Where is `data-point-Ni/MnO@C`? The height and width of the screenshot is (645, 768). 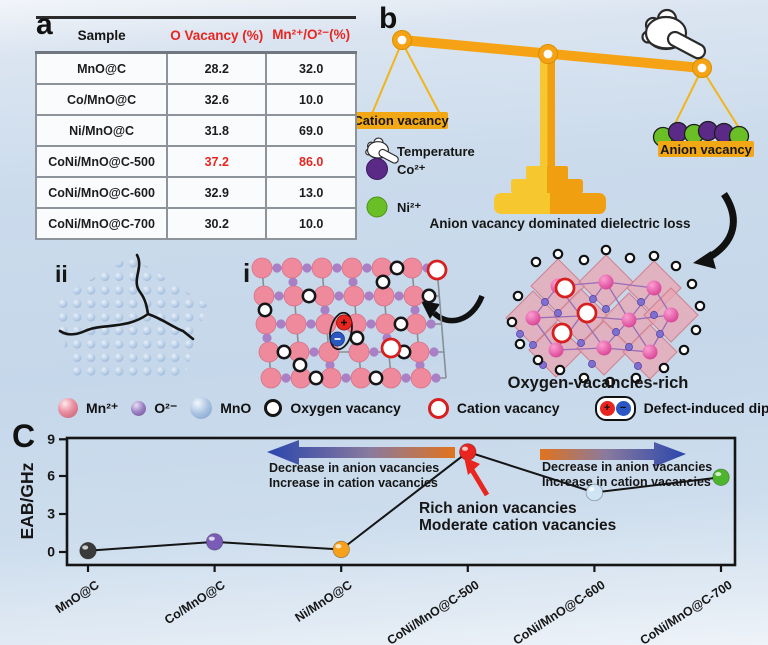
data-point-Ni/MnO@C is located at coordinates (341, 549).